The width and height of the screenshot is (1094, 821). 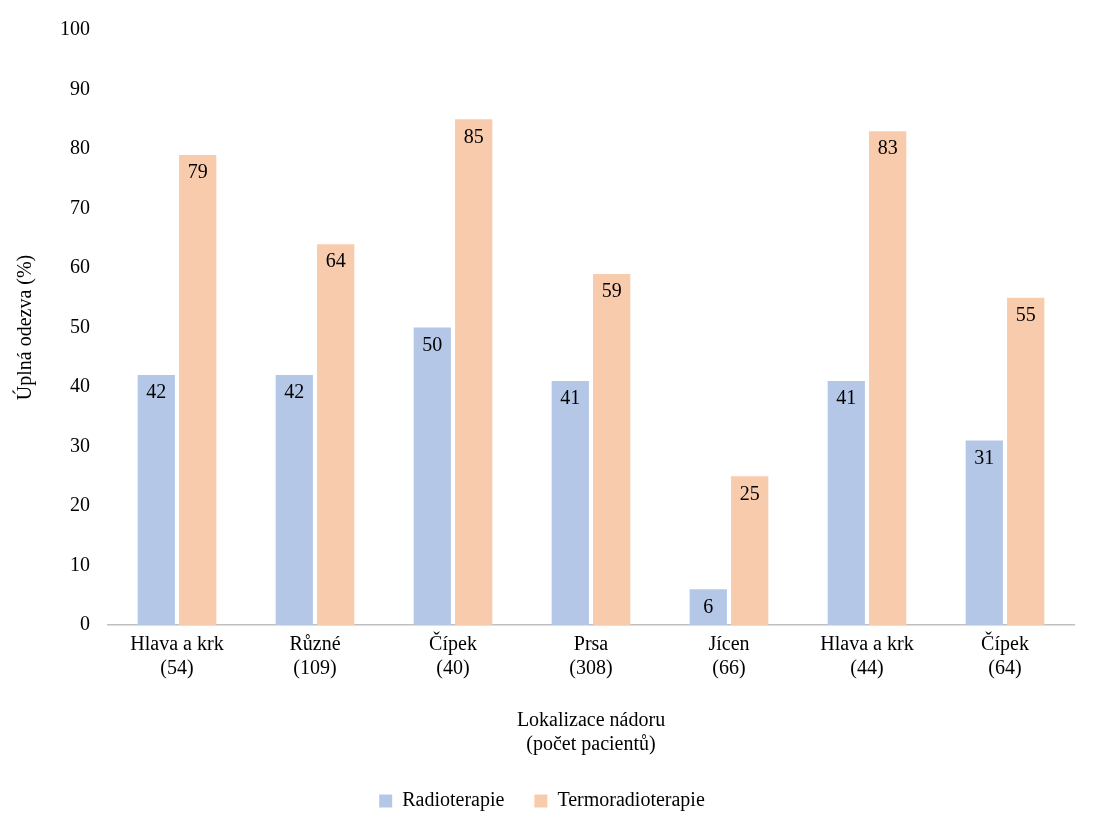 I want to click on x-tick-label: Prsa (308), so click(x=591, y=656).